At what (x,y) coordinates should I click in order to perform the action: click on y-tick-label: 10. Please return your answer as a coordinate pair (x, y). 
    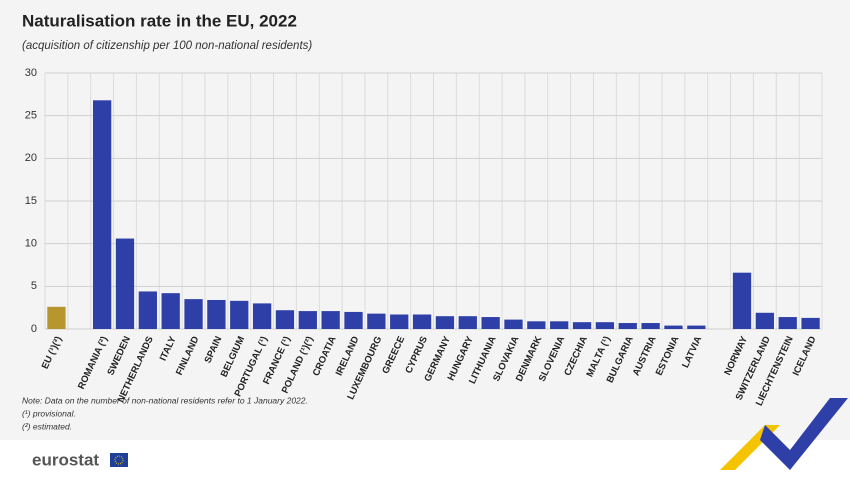
    Looking at the image, I should click on (31, 244).